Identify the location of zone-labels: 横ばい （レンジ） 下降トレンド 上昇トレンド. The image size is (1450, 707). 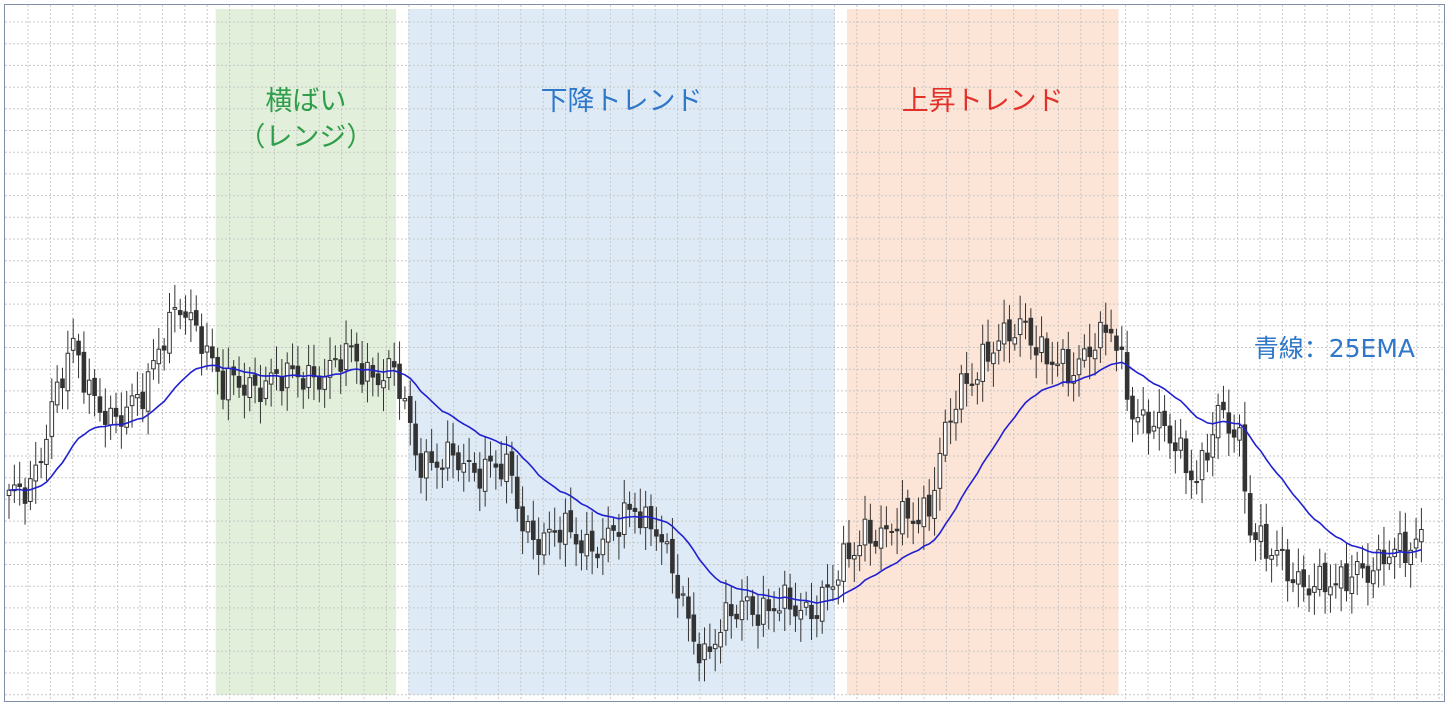
(650, 119).